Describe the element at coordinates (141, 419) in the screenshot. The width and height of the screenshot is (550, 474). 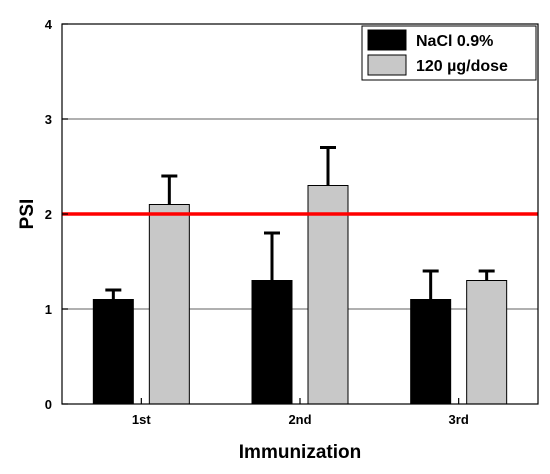
I see `x-tick-label-0: 1st` at that location.